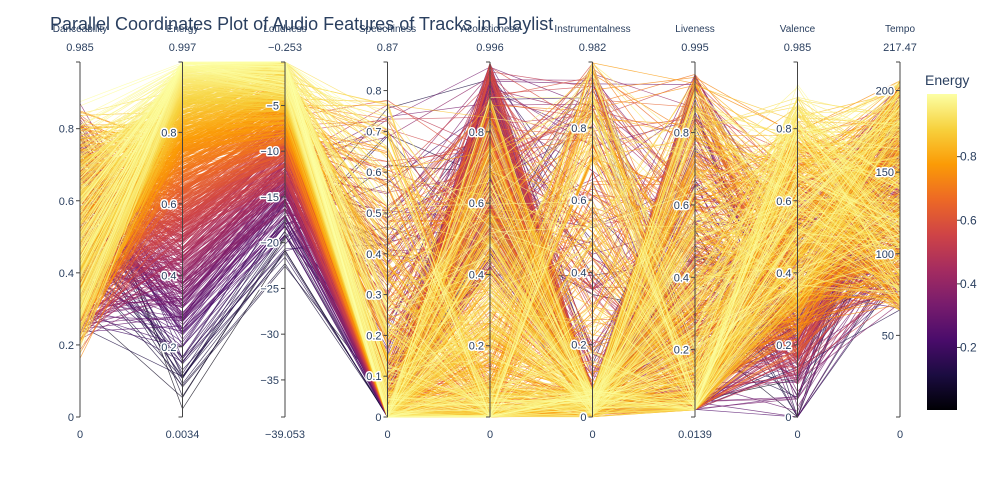  What do you see at coordinates (795, 232) in the screenshot?
I see `axis-valence: Valence 0.985 00 0.2 0.4 0.6 0.8` at bounding box center [795, 232].